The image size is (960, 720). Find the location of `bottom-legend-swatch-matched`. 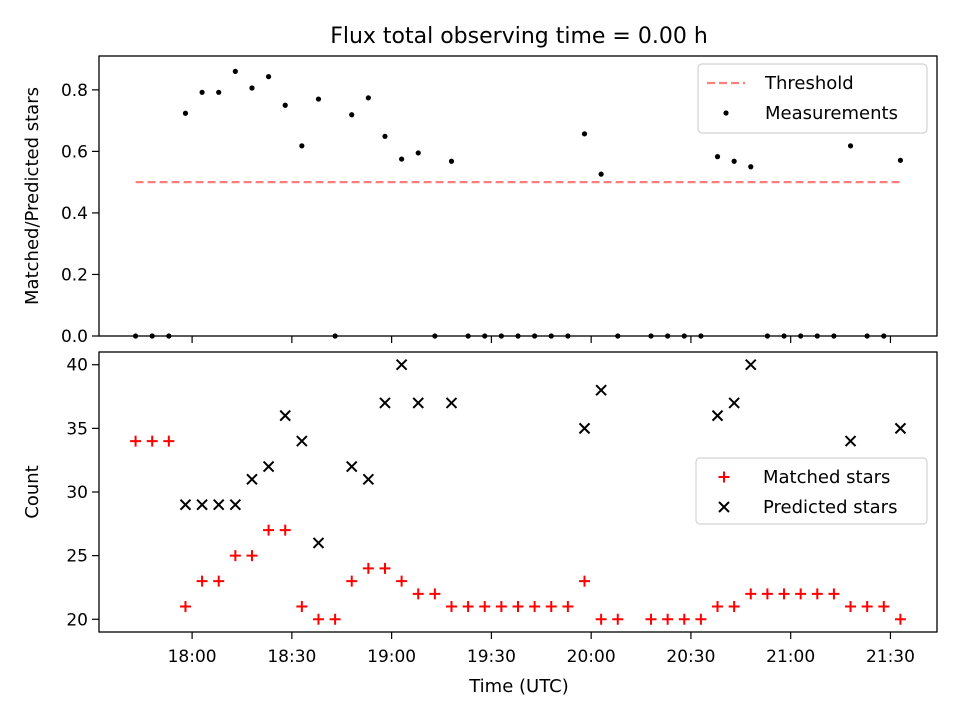

bottom-legend-swatch-matched is located at coordinates (724, 477).